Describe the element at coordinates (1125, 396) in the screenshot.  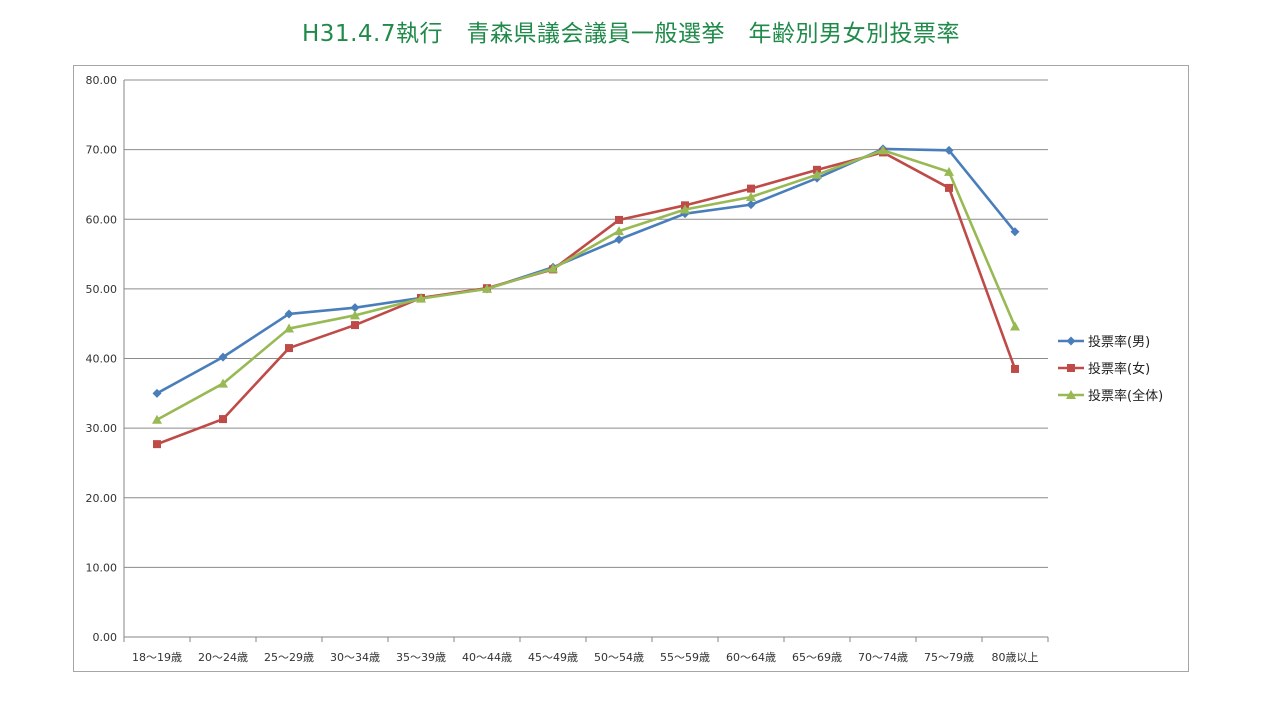
I see `legend-label: 投票率(全体)` at that location.